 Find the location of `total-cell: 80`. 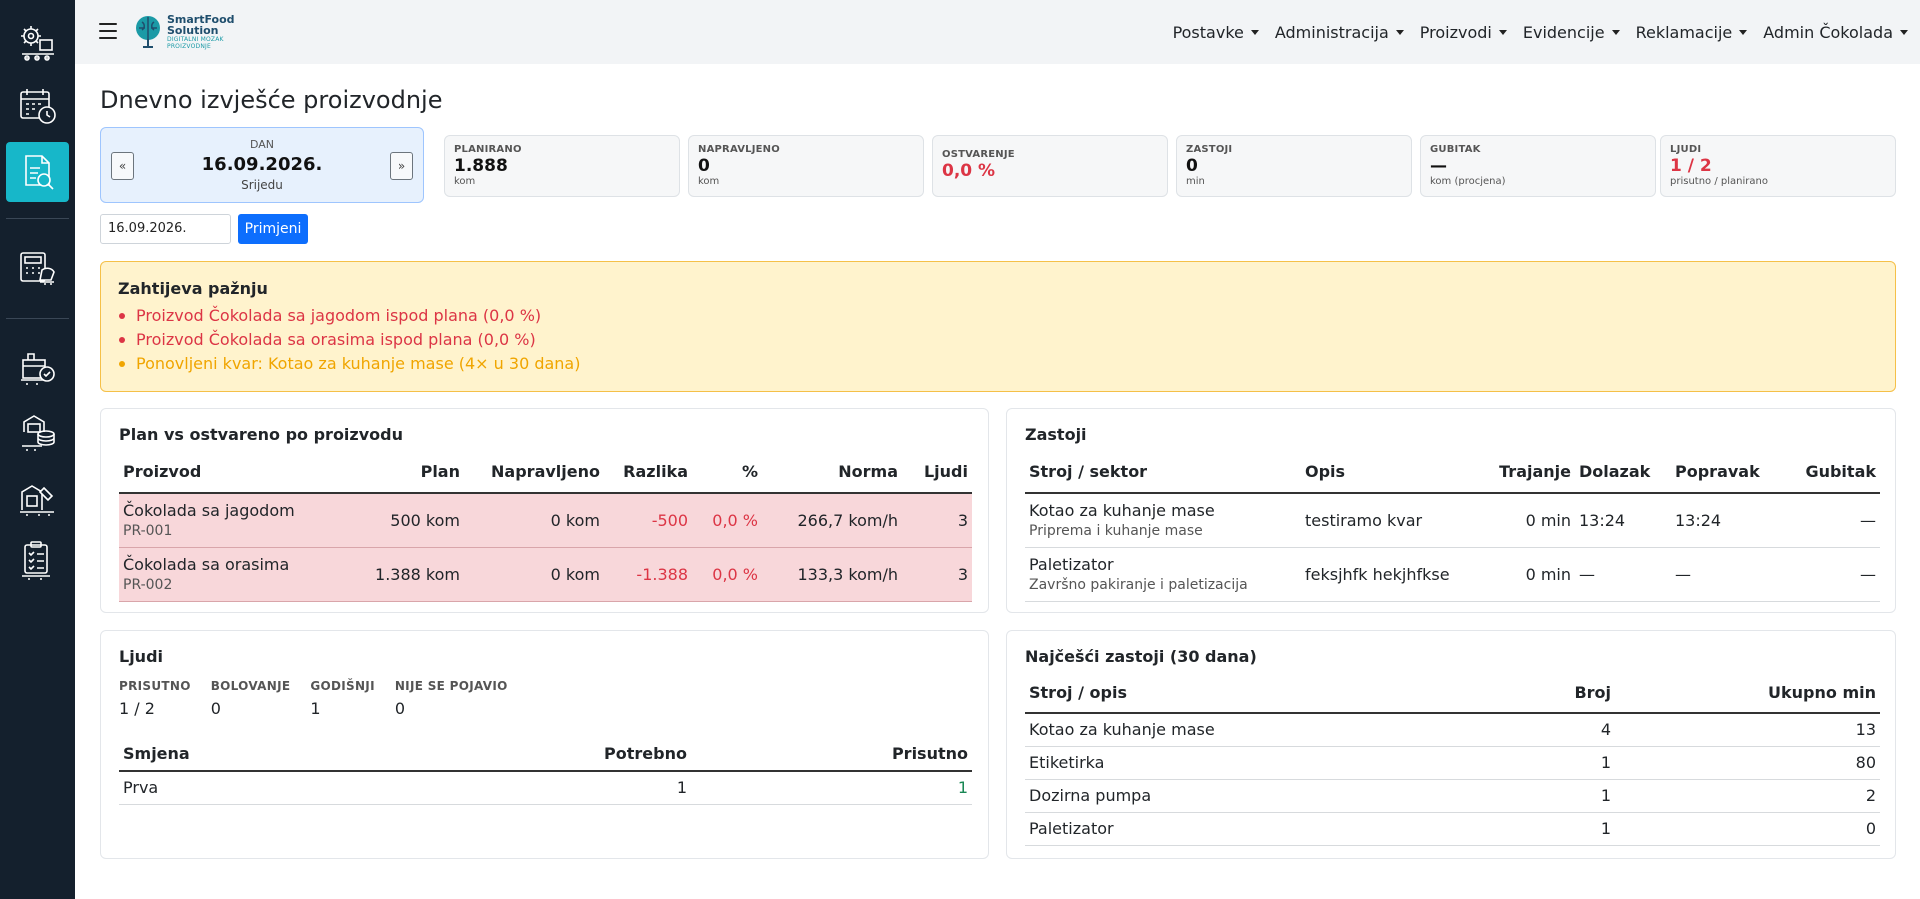

total-cell: 80 is located at coordinates (1747, 763).